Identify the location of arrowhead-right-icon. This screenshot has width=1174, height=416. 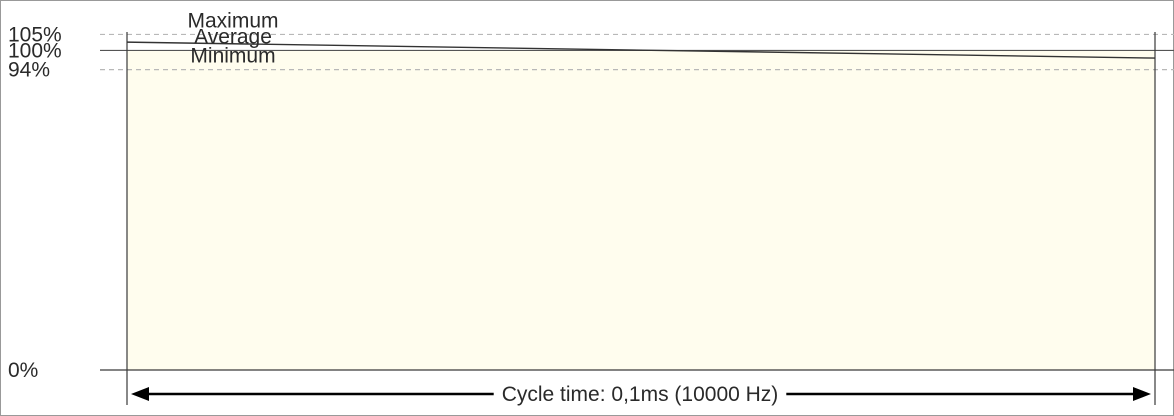
(1142, 394).